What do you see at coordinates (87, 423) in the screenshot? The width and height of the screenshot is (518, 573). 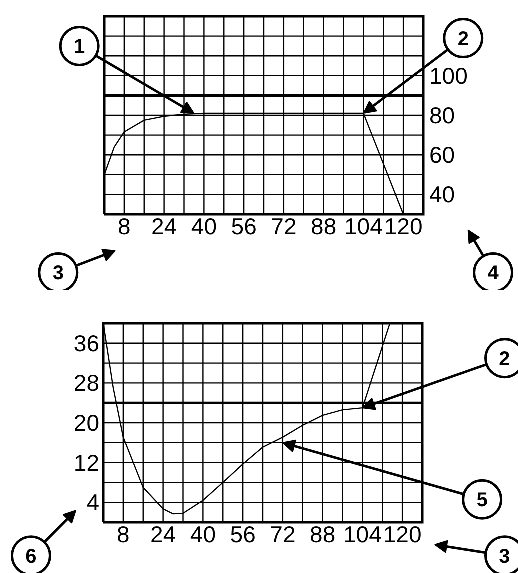 I see `y-tick-label: 20` at bounding box center [87, 423].